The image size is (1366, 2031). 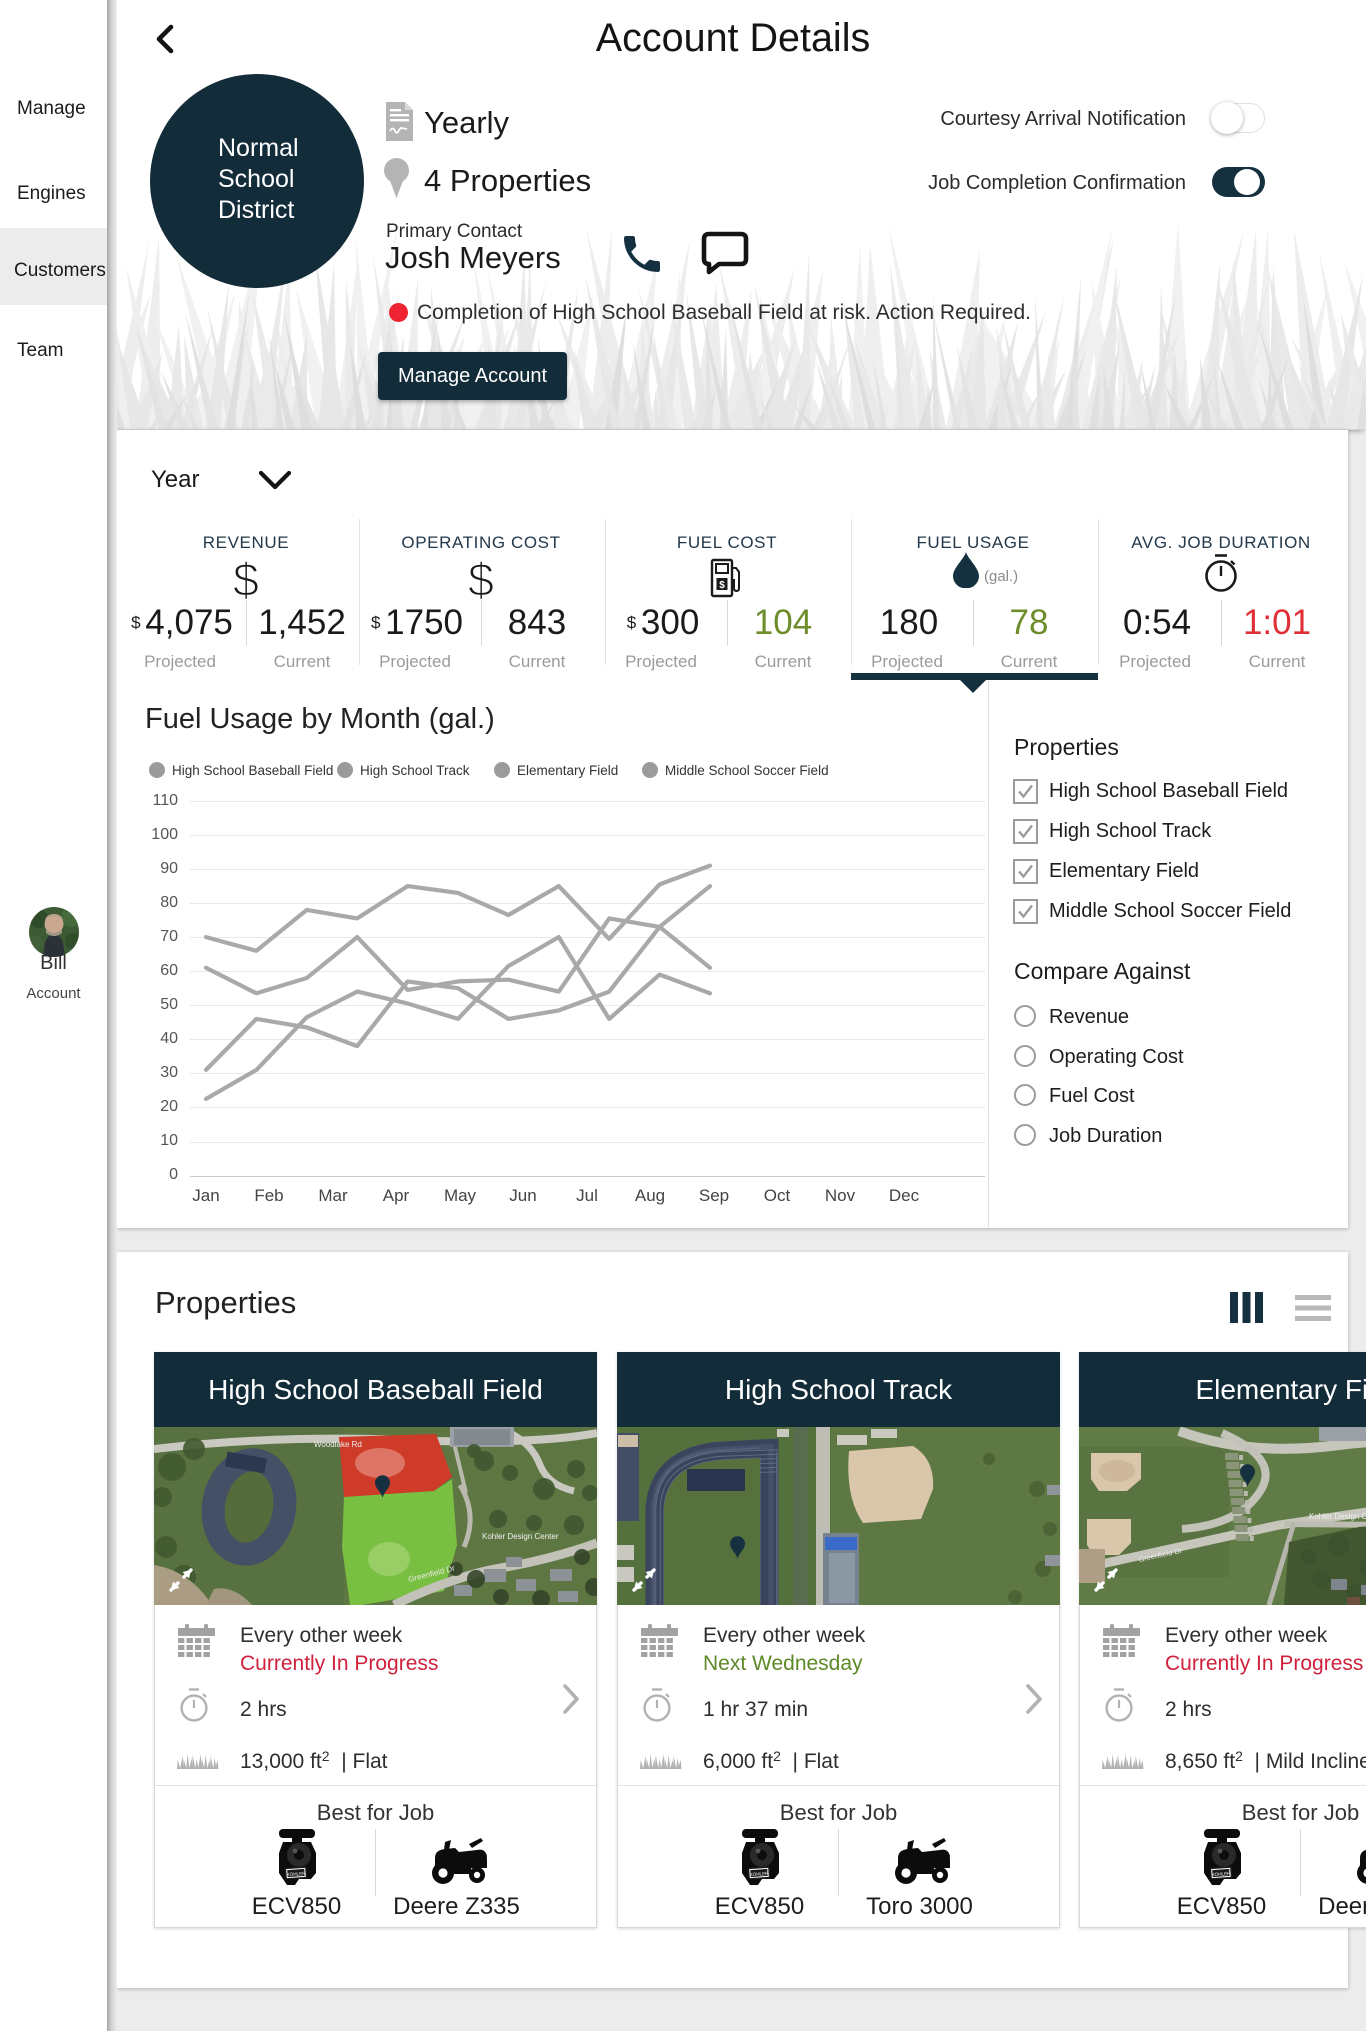 I want to click on svg-text: Woodlake Rd, so click(x=338, y=1444).